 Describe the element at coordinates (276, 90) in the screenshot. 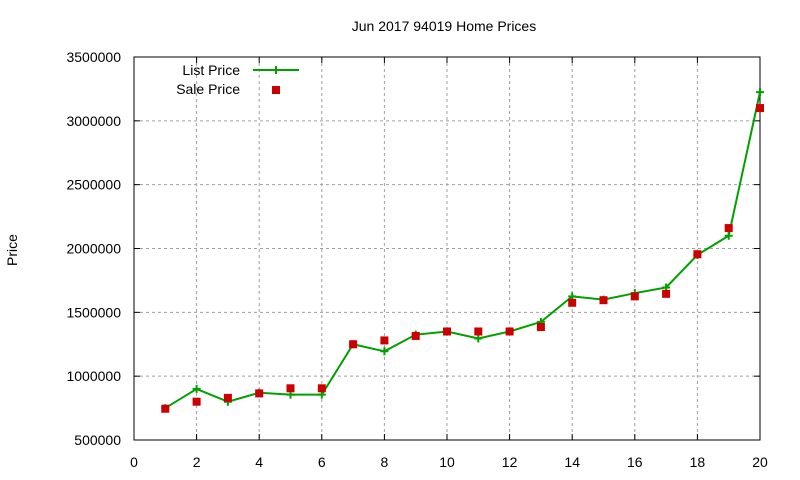

I see `legend-sale-price-square-icon` at that location.